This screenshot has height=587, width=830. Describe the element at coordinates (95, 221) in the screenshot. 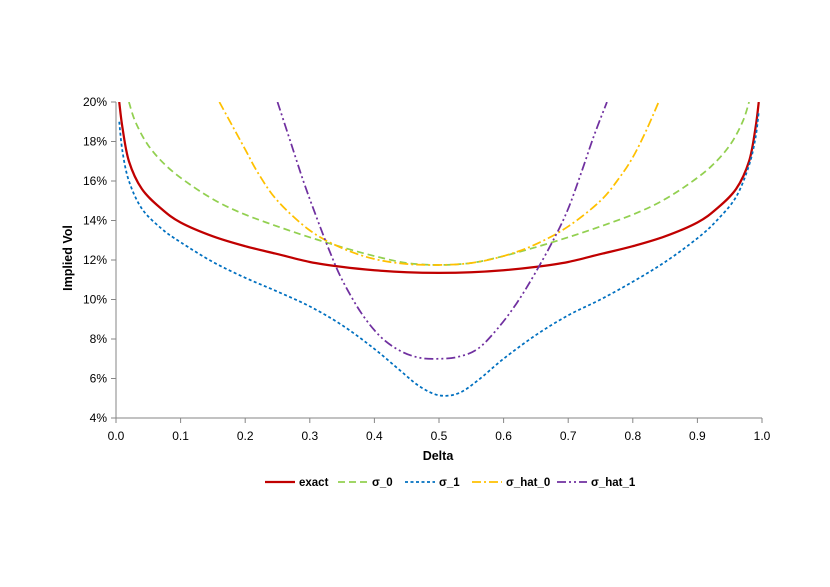

I see `y-tick-label: 14%` at that location.